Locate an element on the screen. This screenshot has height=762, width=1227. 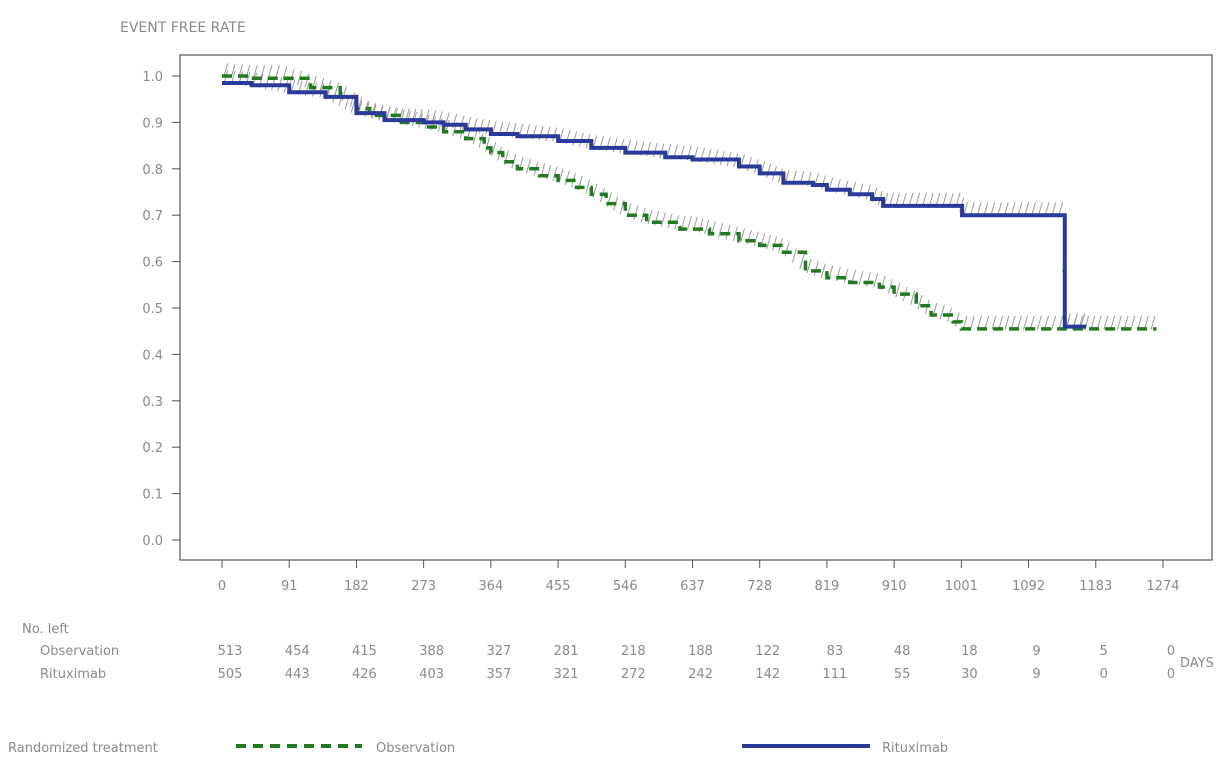
risk-table-cell: 443 is located at coordinates (297, 674).